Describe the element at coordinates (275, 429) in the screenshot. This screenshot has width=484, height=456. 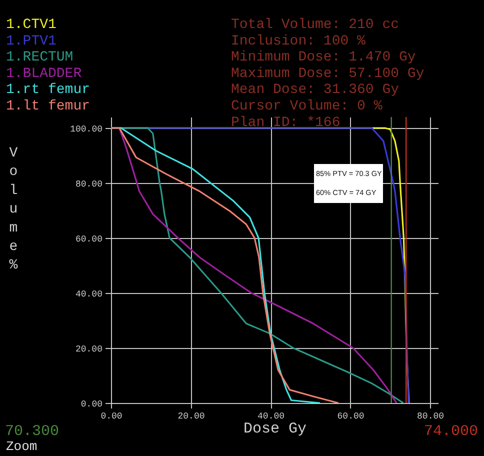
I see `x-axis-title: Dose Gy` at that location.